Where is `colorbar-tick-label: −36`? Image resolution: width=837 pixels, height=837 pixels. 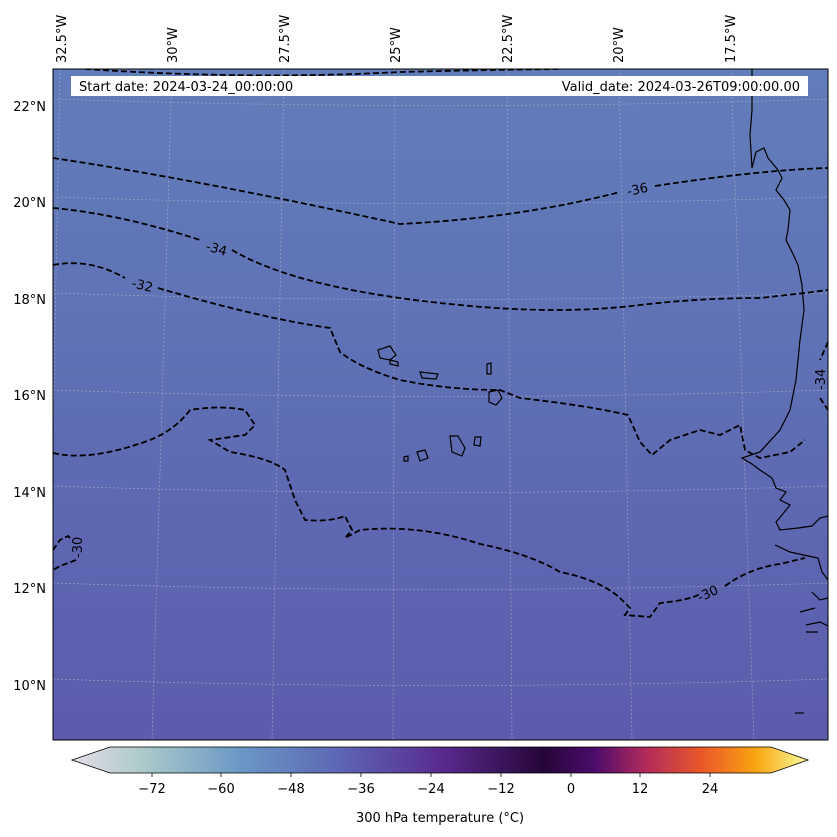
colorbar-tick-label: −36 is located at coordinates (360, 789).